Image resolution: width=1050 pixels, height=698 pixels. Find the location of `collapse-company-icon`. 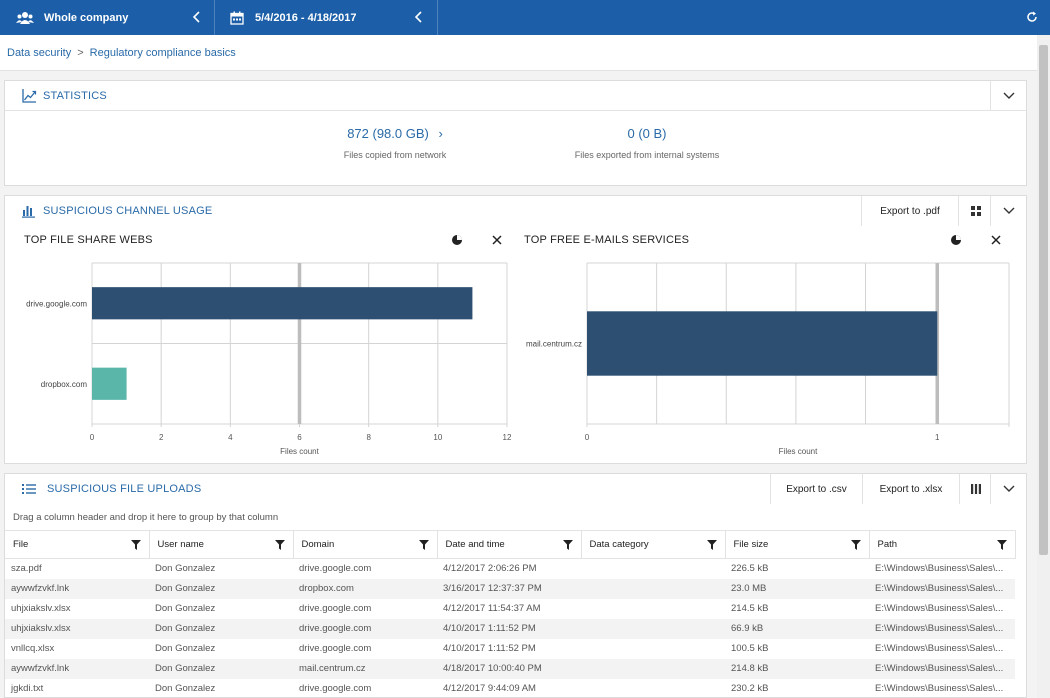

collapse-company-icon is located at coordinates (197, 17).